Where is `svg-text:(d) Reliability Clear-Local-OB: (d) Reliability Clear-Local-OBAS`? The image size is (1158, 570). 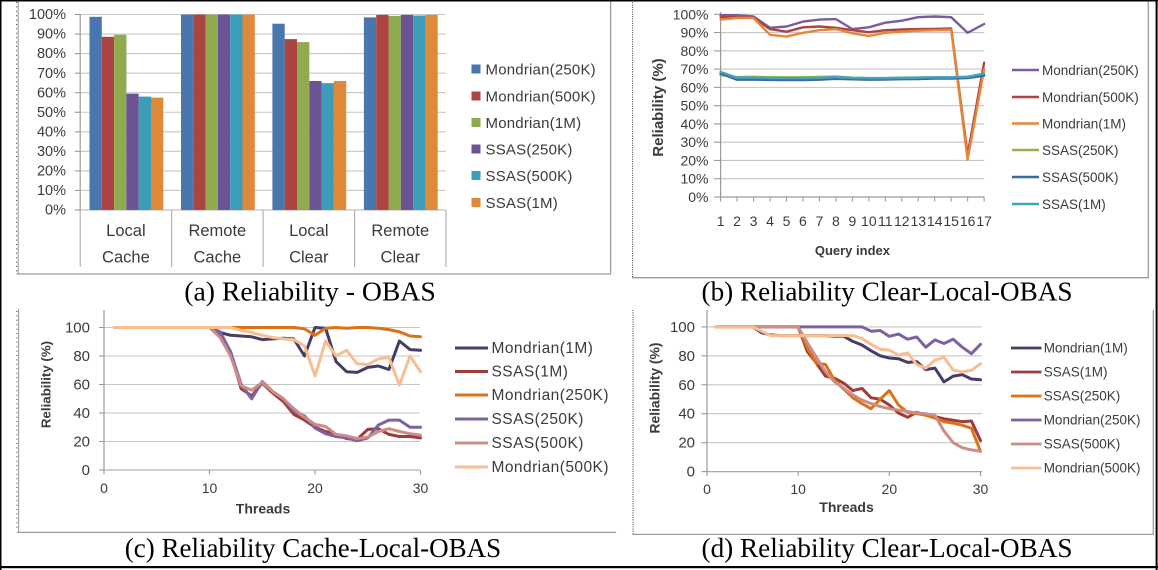
svg-text:(d) Reliability Clear-Local-OB: (d) Reliability Clear-Local-OBAS is located at coordinates (887, 548).